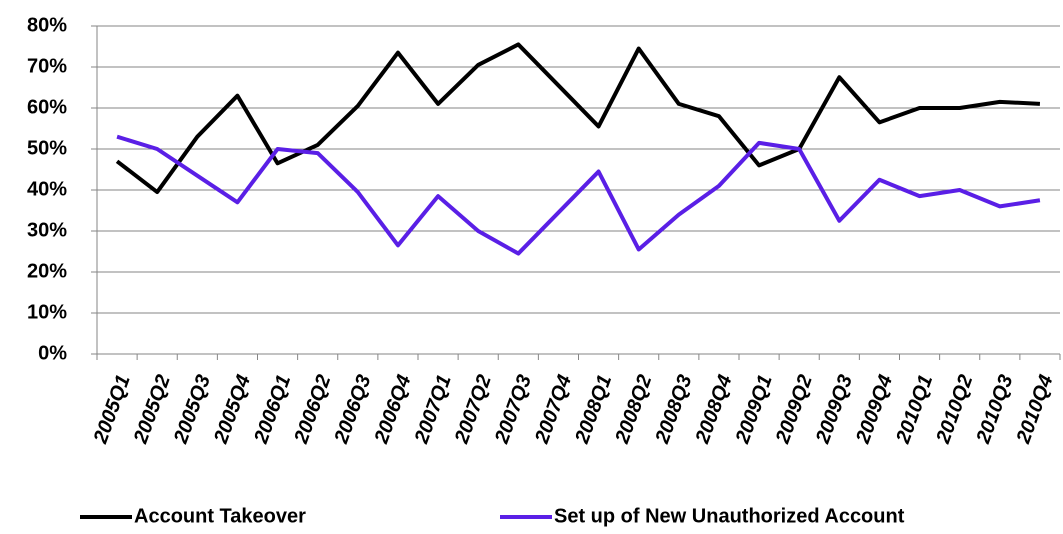  I want to click on y-tick-label: 10%, so click(47, 312).